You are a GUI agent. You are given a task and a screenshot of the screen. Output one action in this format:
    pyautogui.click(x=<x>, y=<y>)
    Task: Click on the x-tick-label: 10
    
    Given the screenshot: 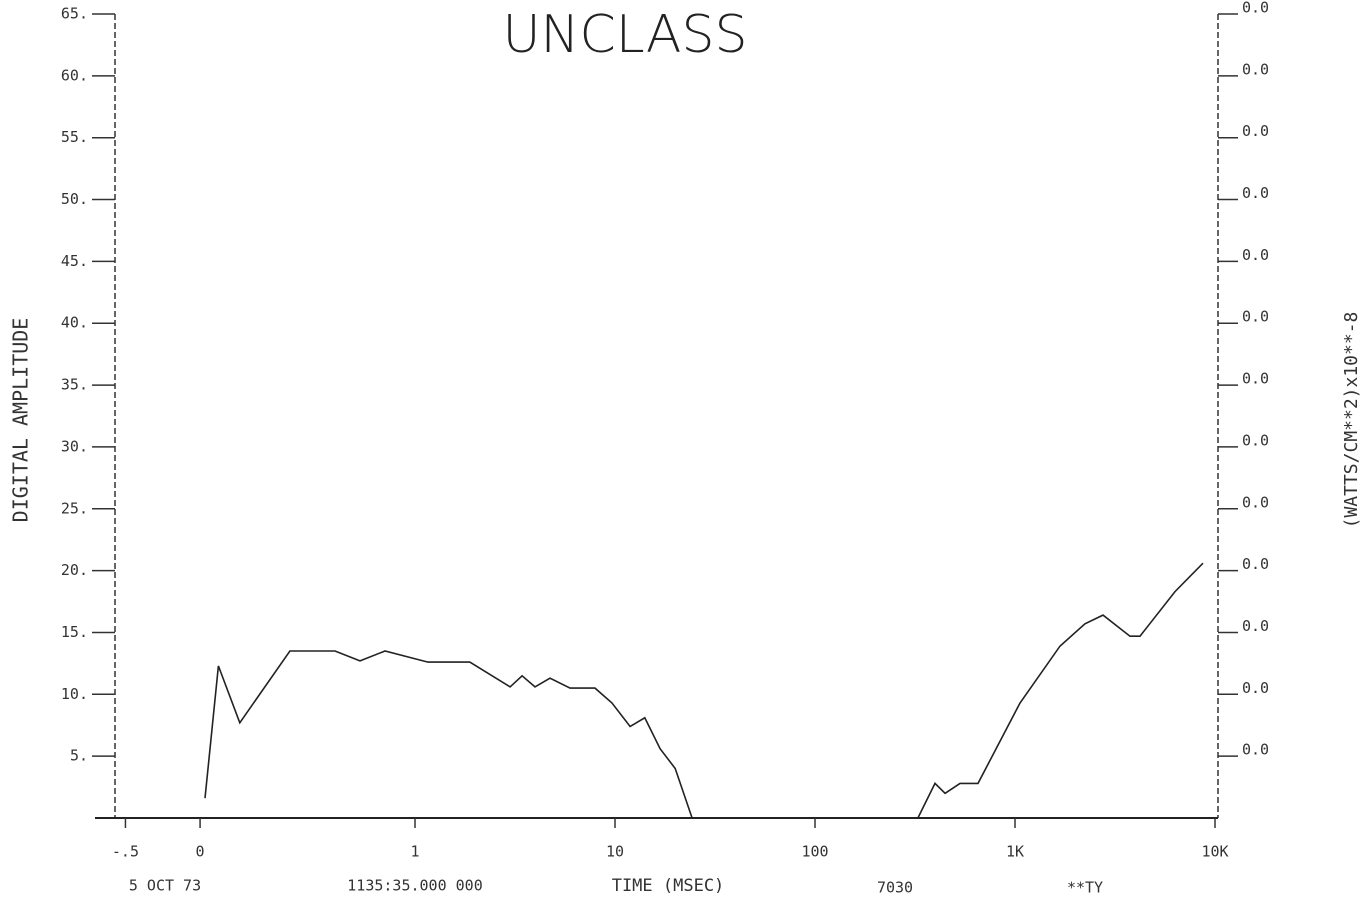 What is the action you would take?
    pyautogui.click(x=615, y=852)
    